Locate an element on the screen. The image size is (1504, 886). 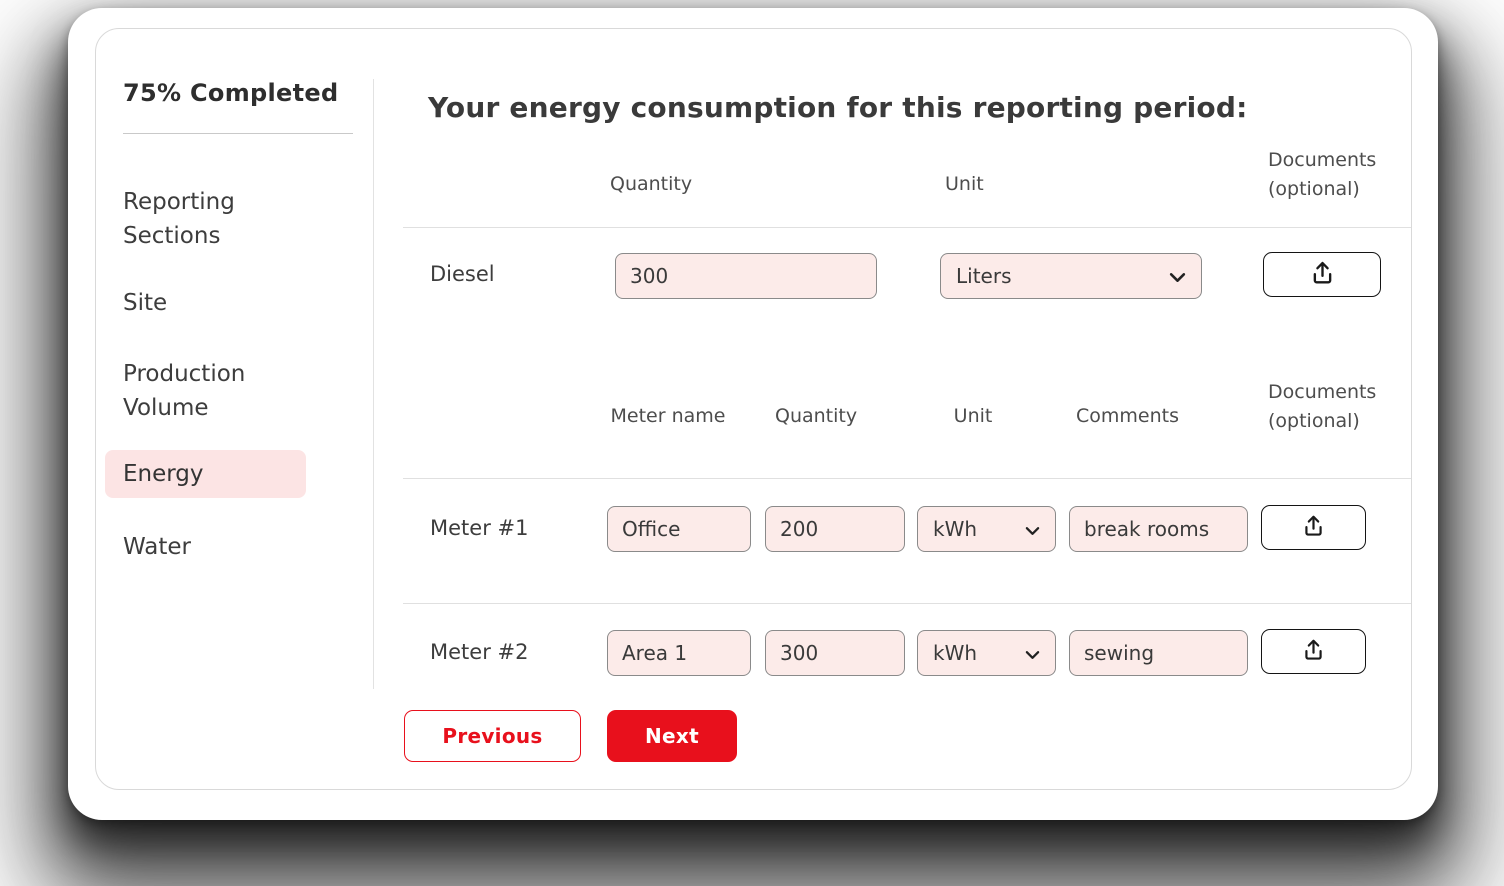
diesel-upload-button is located at coordinates (1322, 274).